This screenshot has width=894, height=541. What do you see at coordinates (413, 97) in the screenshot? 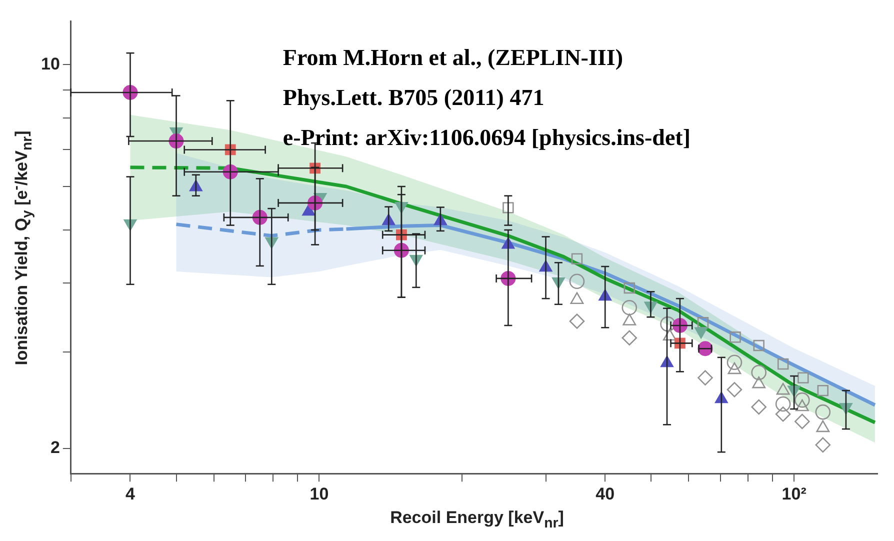
I see `annotation: Phys.Lett. B705 (2011) 471` at bounding box center [413, 97].